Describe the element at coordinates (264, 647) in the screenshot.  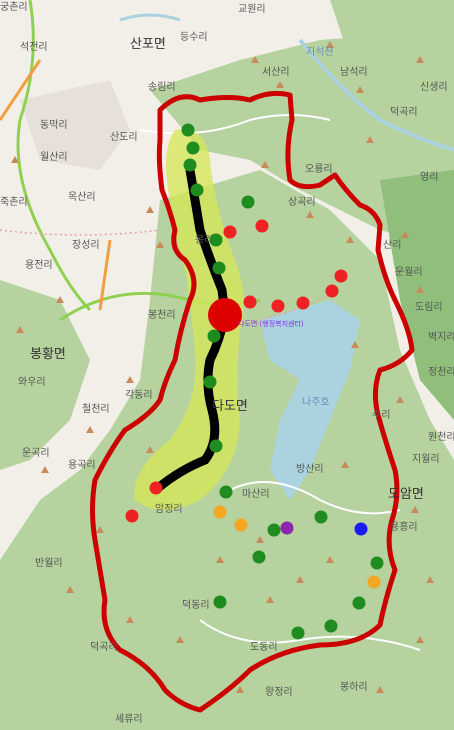
I see `village-label: 도동리` at that location.